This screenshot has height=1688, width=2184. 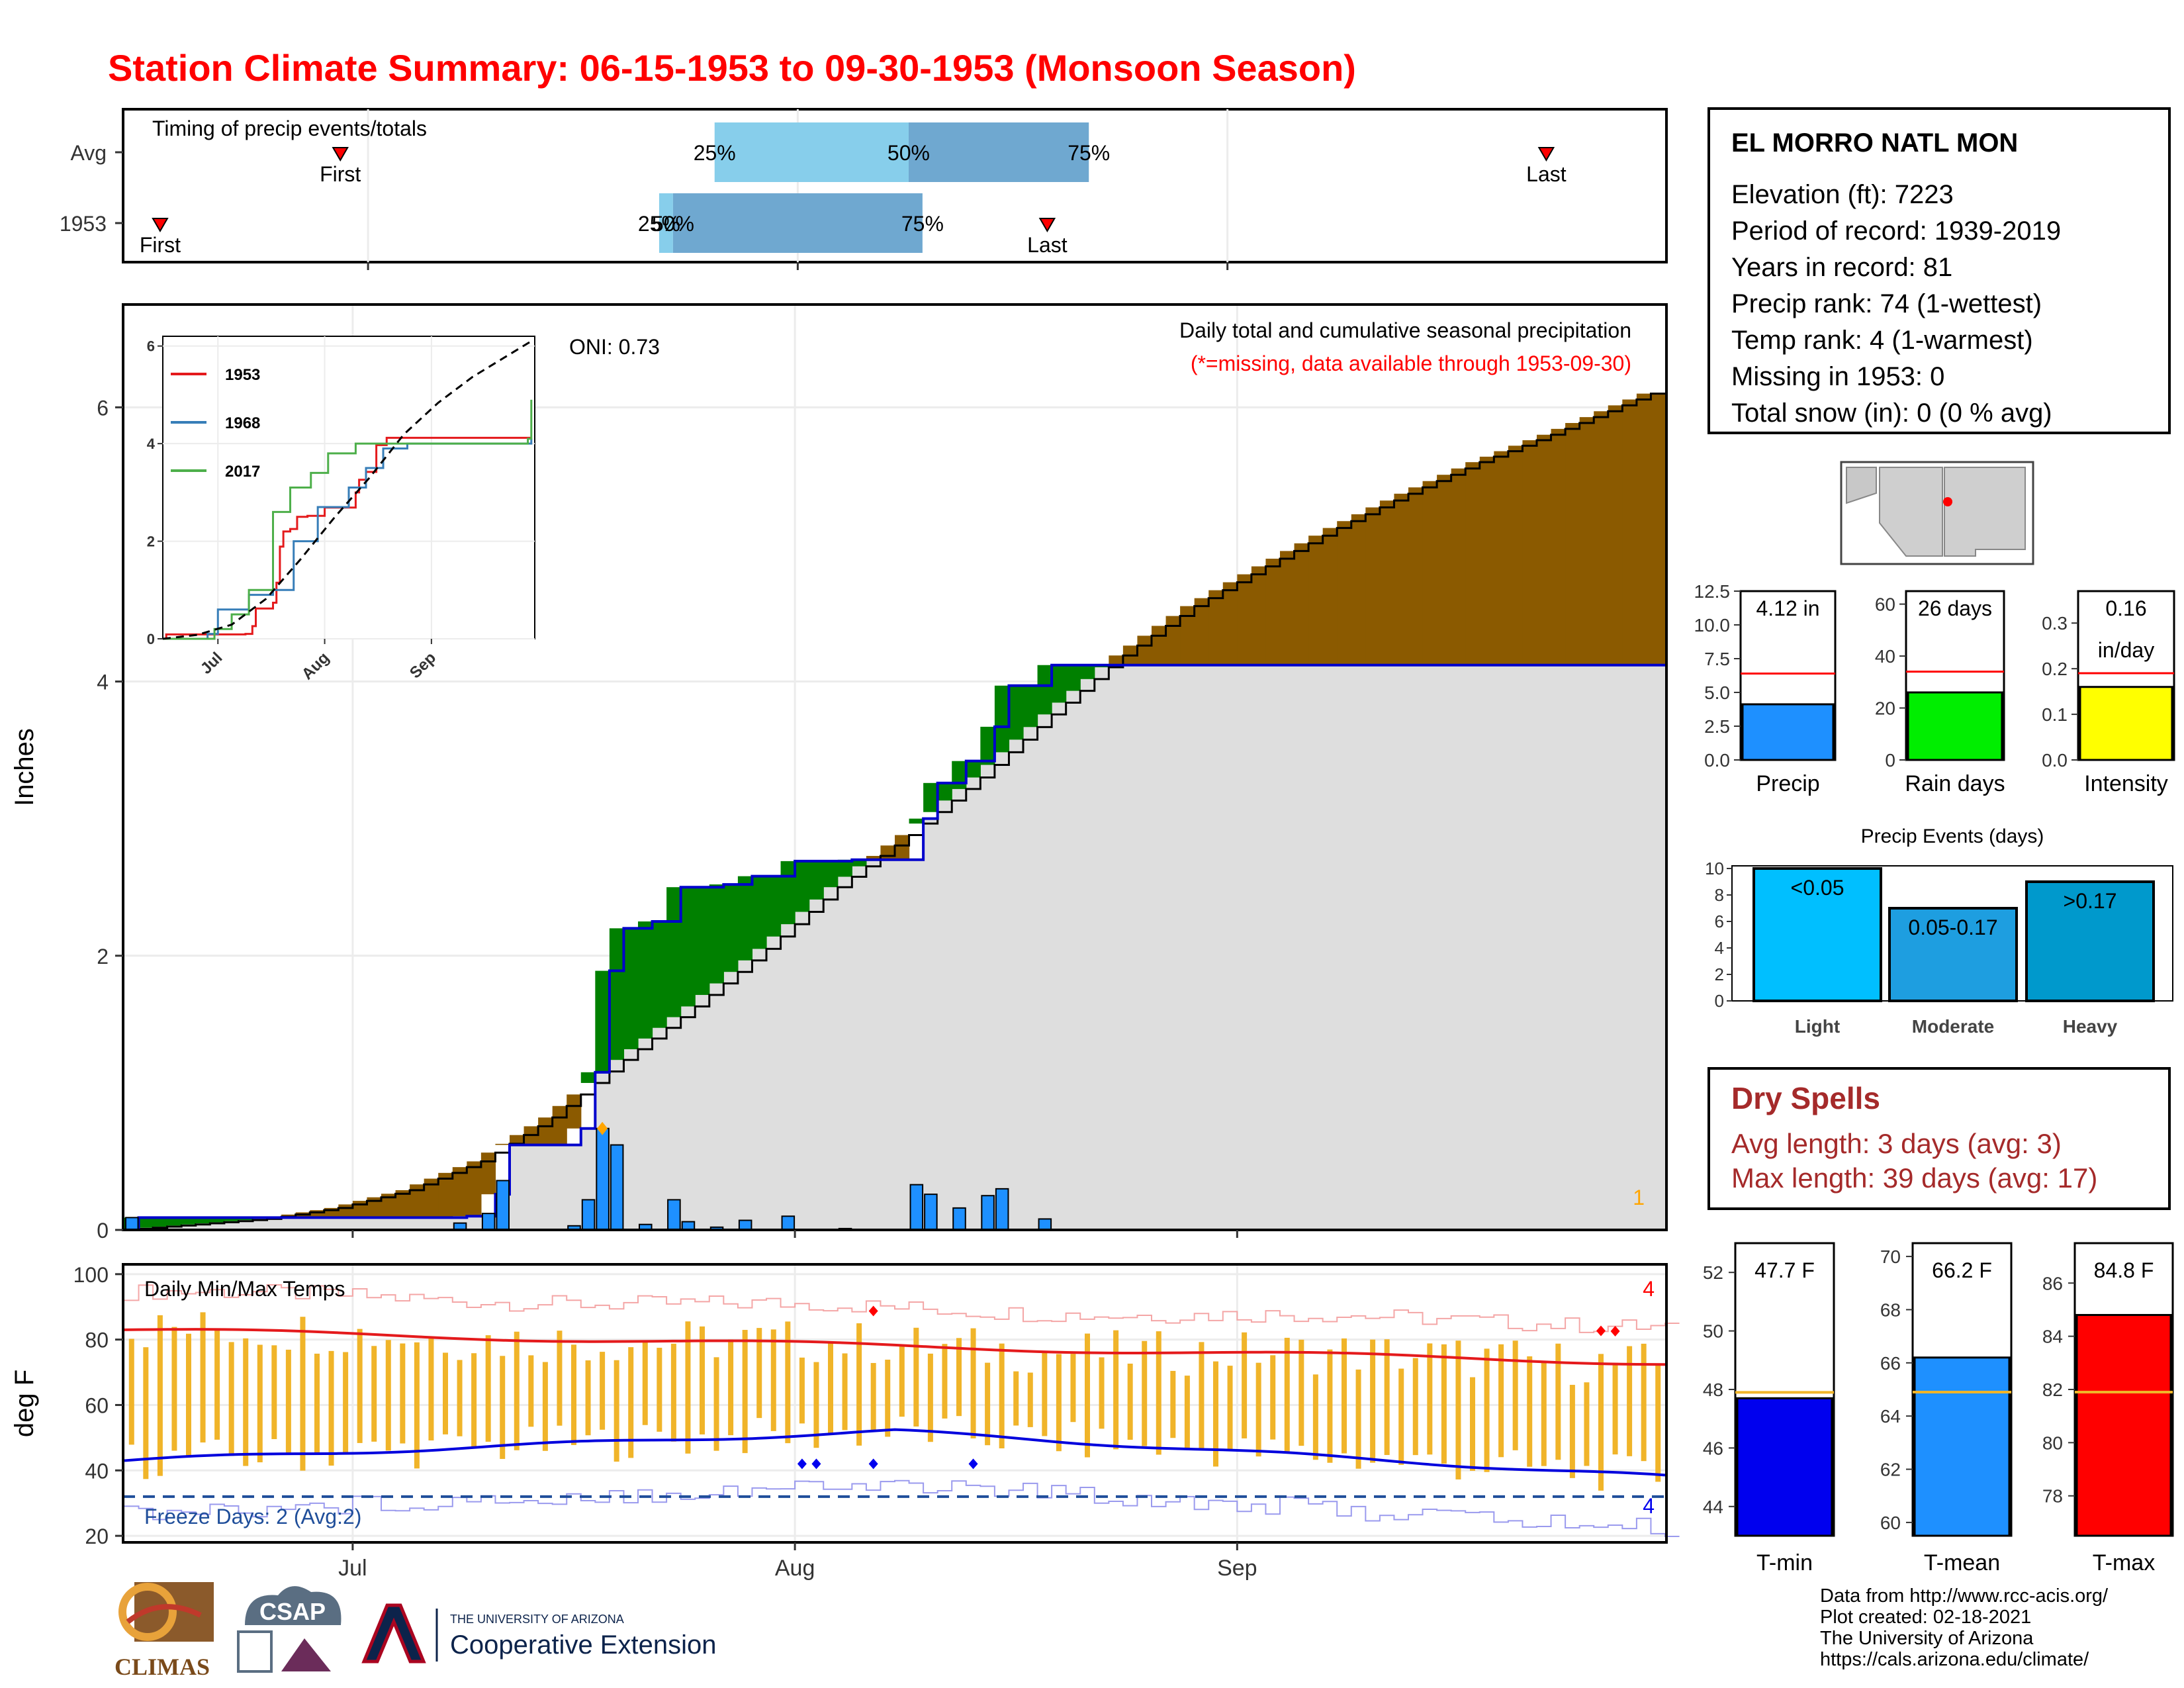 I want to click on temp-summary-category-label-0: T-min, so click(x=1784, y=1562).